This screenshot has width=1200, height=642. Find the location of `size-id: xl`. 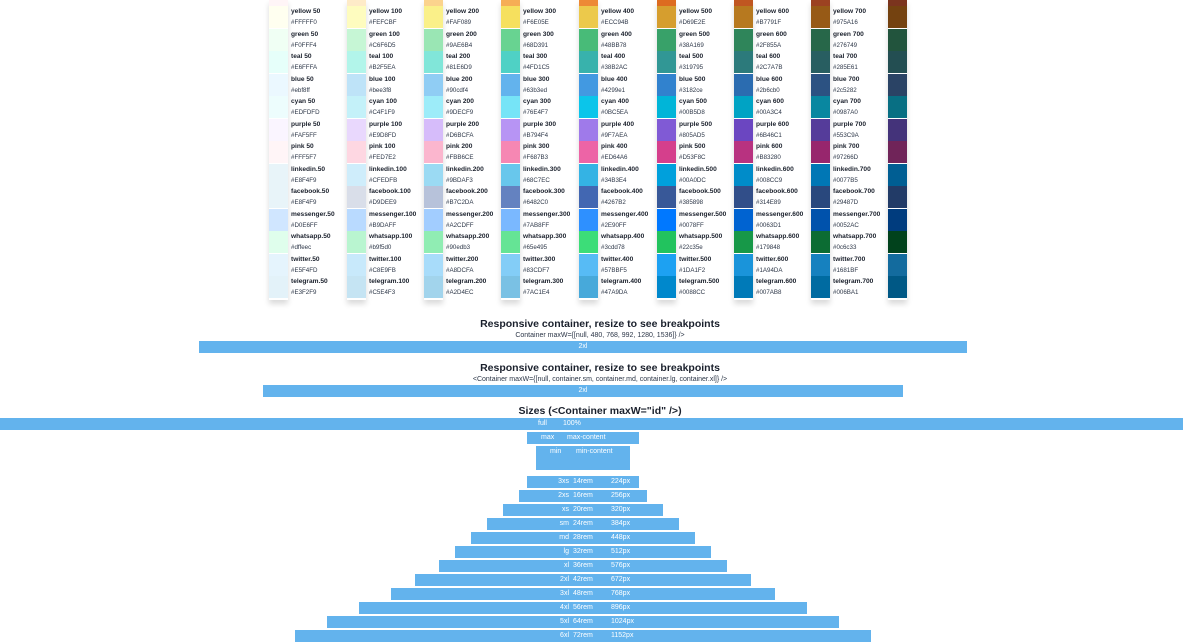

size-id: xl is located at coordinates (566, 565).